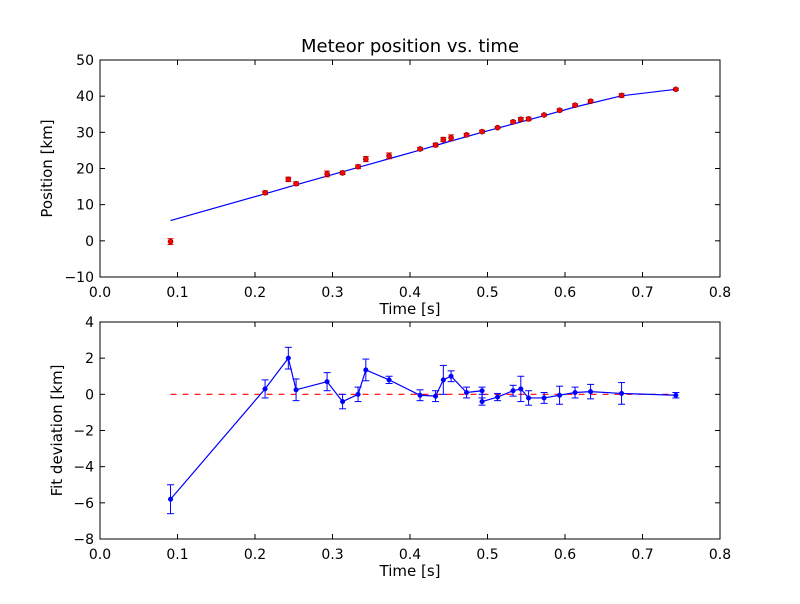 This screenshot has width=800, height=604. I want to click on position-plot-ytick-label: 0, so click(89, 242).